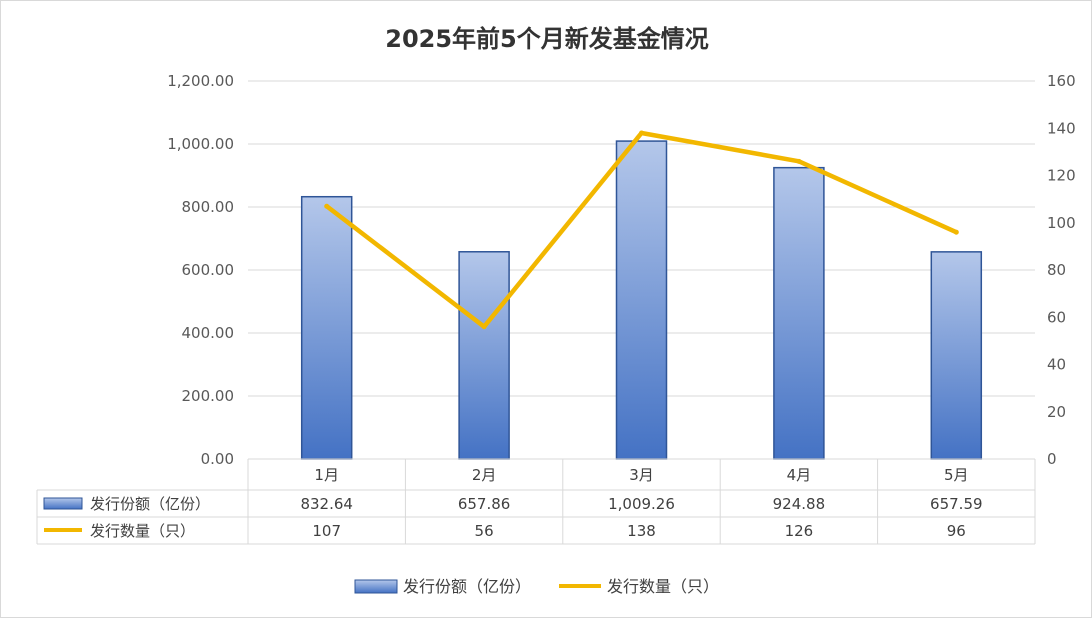 The height and width of the screenshot is (619, 1092). Describe the element at coordinates (956, 475) in the screenshot. I see `category-label: 5月` at that location.